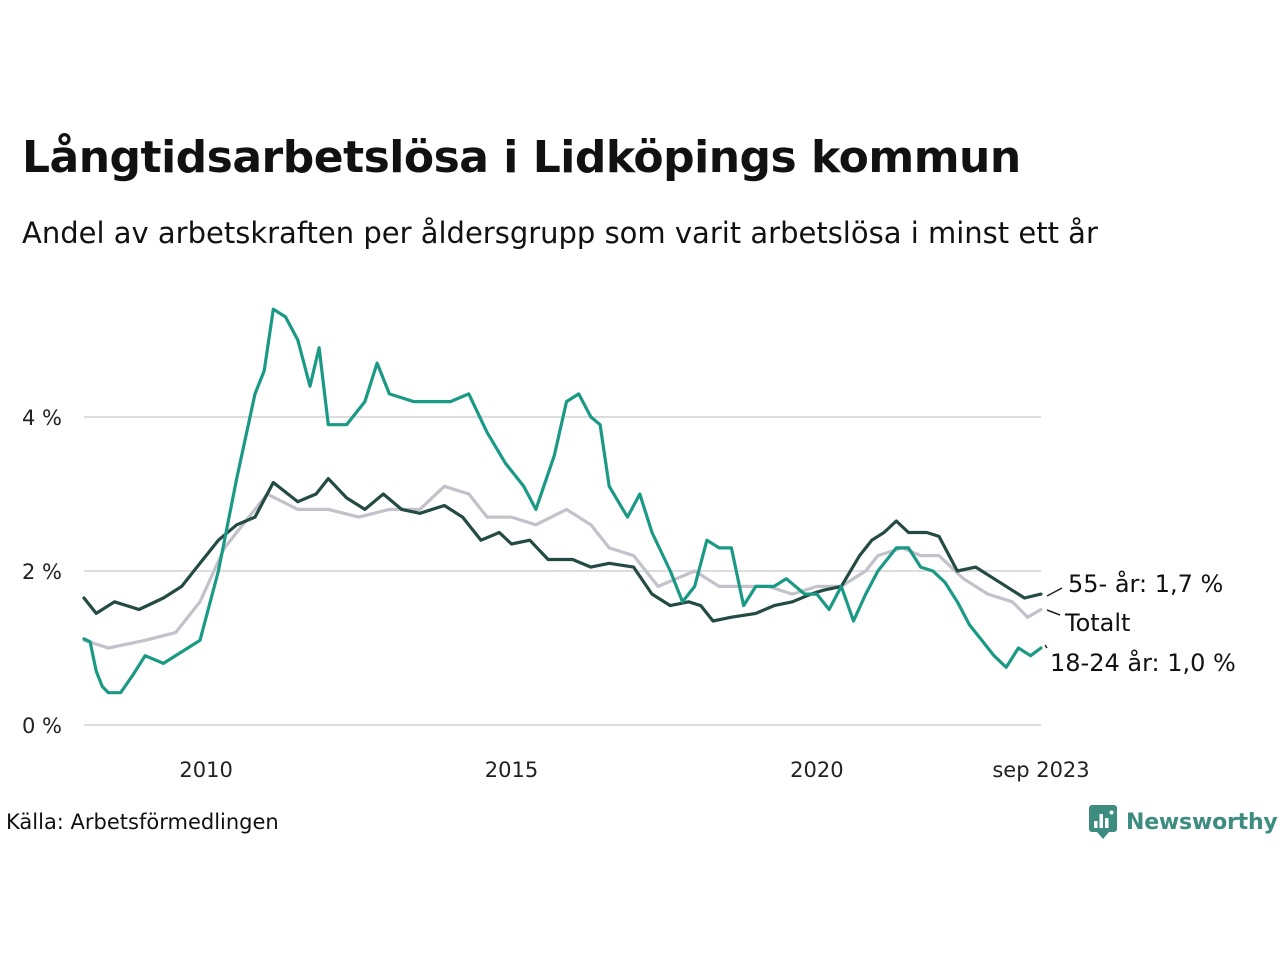 This screenshot has height=960, width=1280. I want to click on series-line-total, so click(562, 567).